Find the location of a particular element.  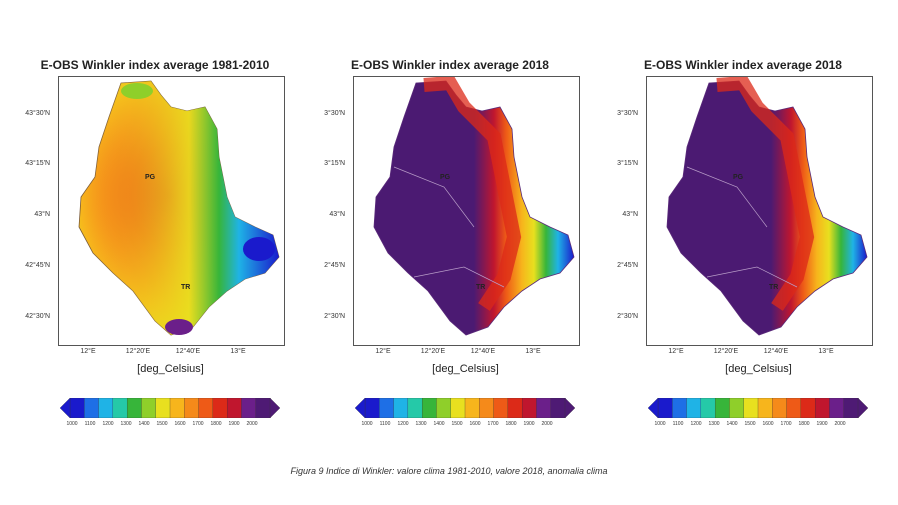

colorbar is located at coordinates (465, 408).